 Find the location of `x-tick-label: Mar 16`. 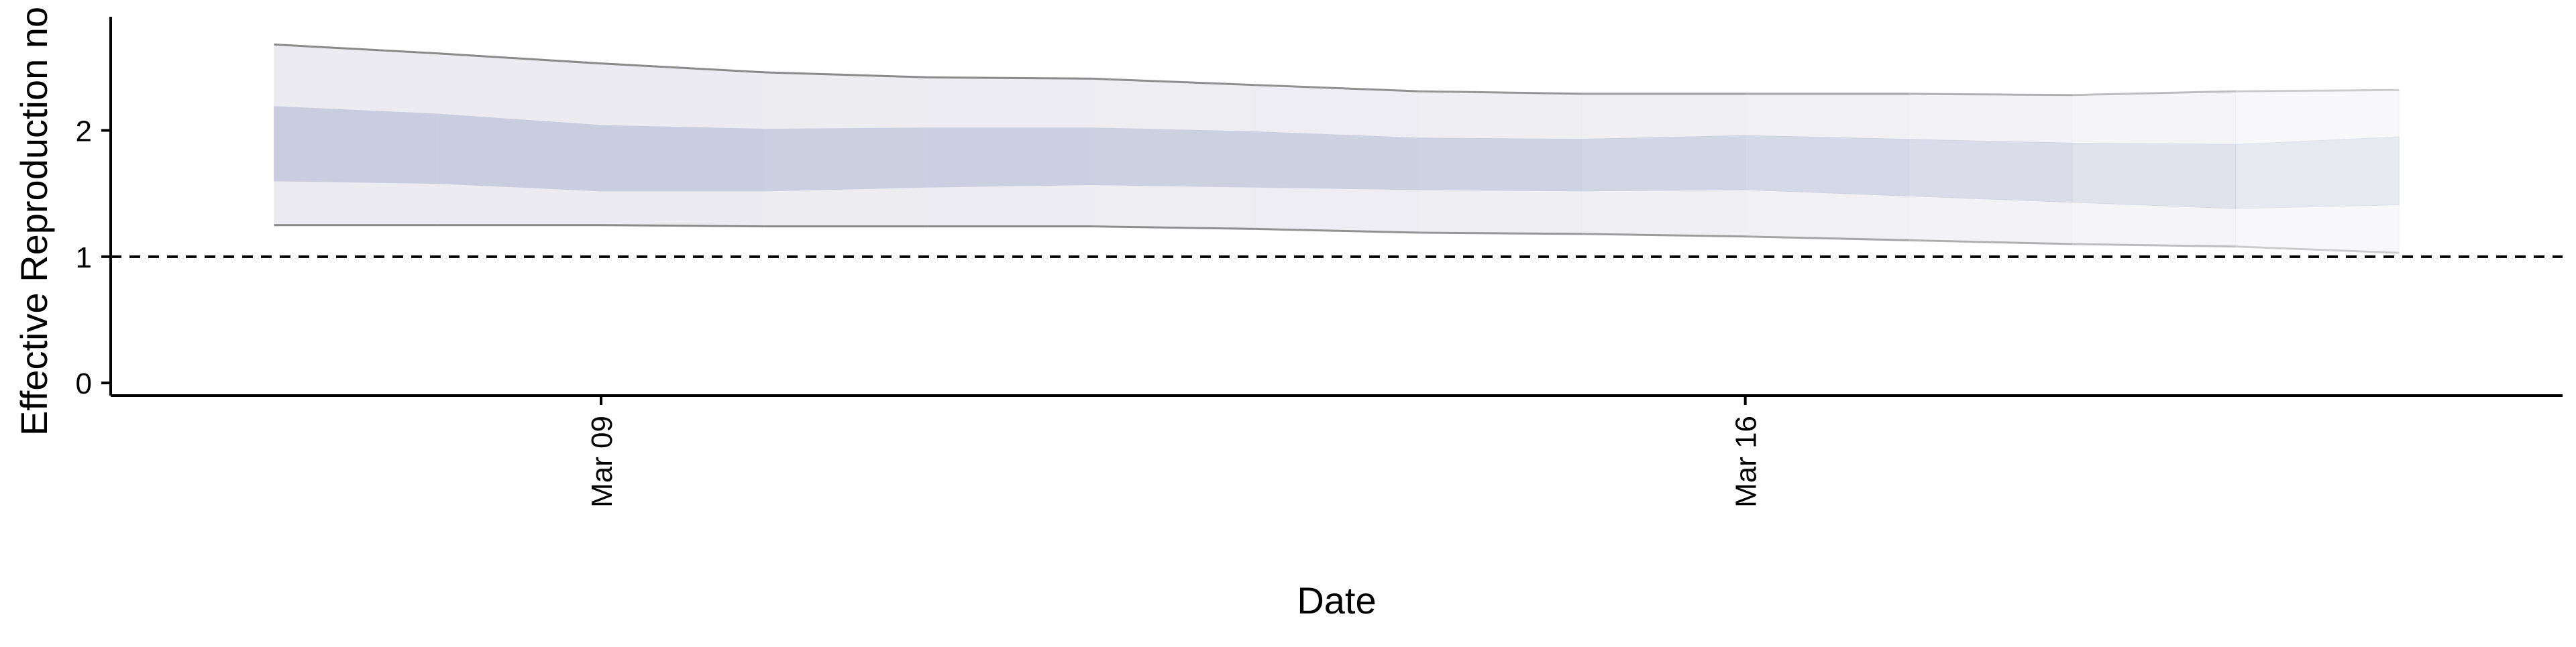

x-tick-label: Mar 16 is located at coordinates (1746, 462).